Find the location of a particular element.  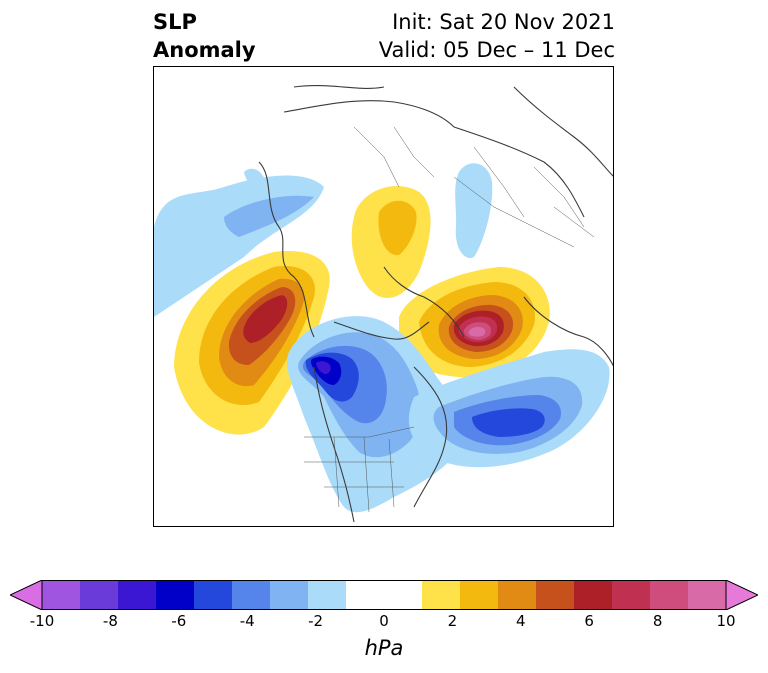

colorbar-ticks: -10 -8 -6 -4 -2 0 2 4 6 8 10 is located at coordinates (384, 624).